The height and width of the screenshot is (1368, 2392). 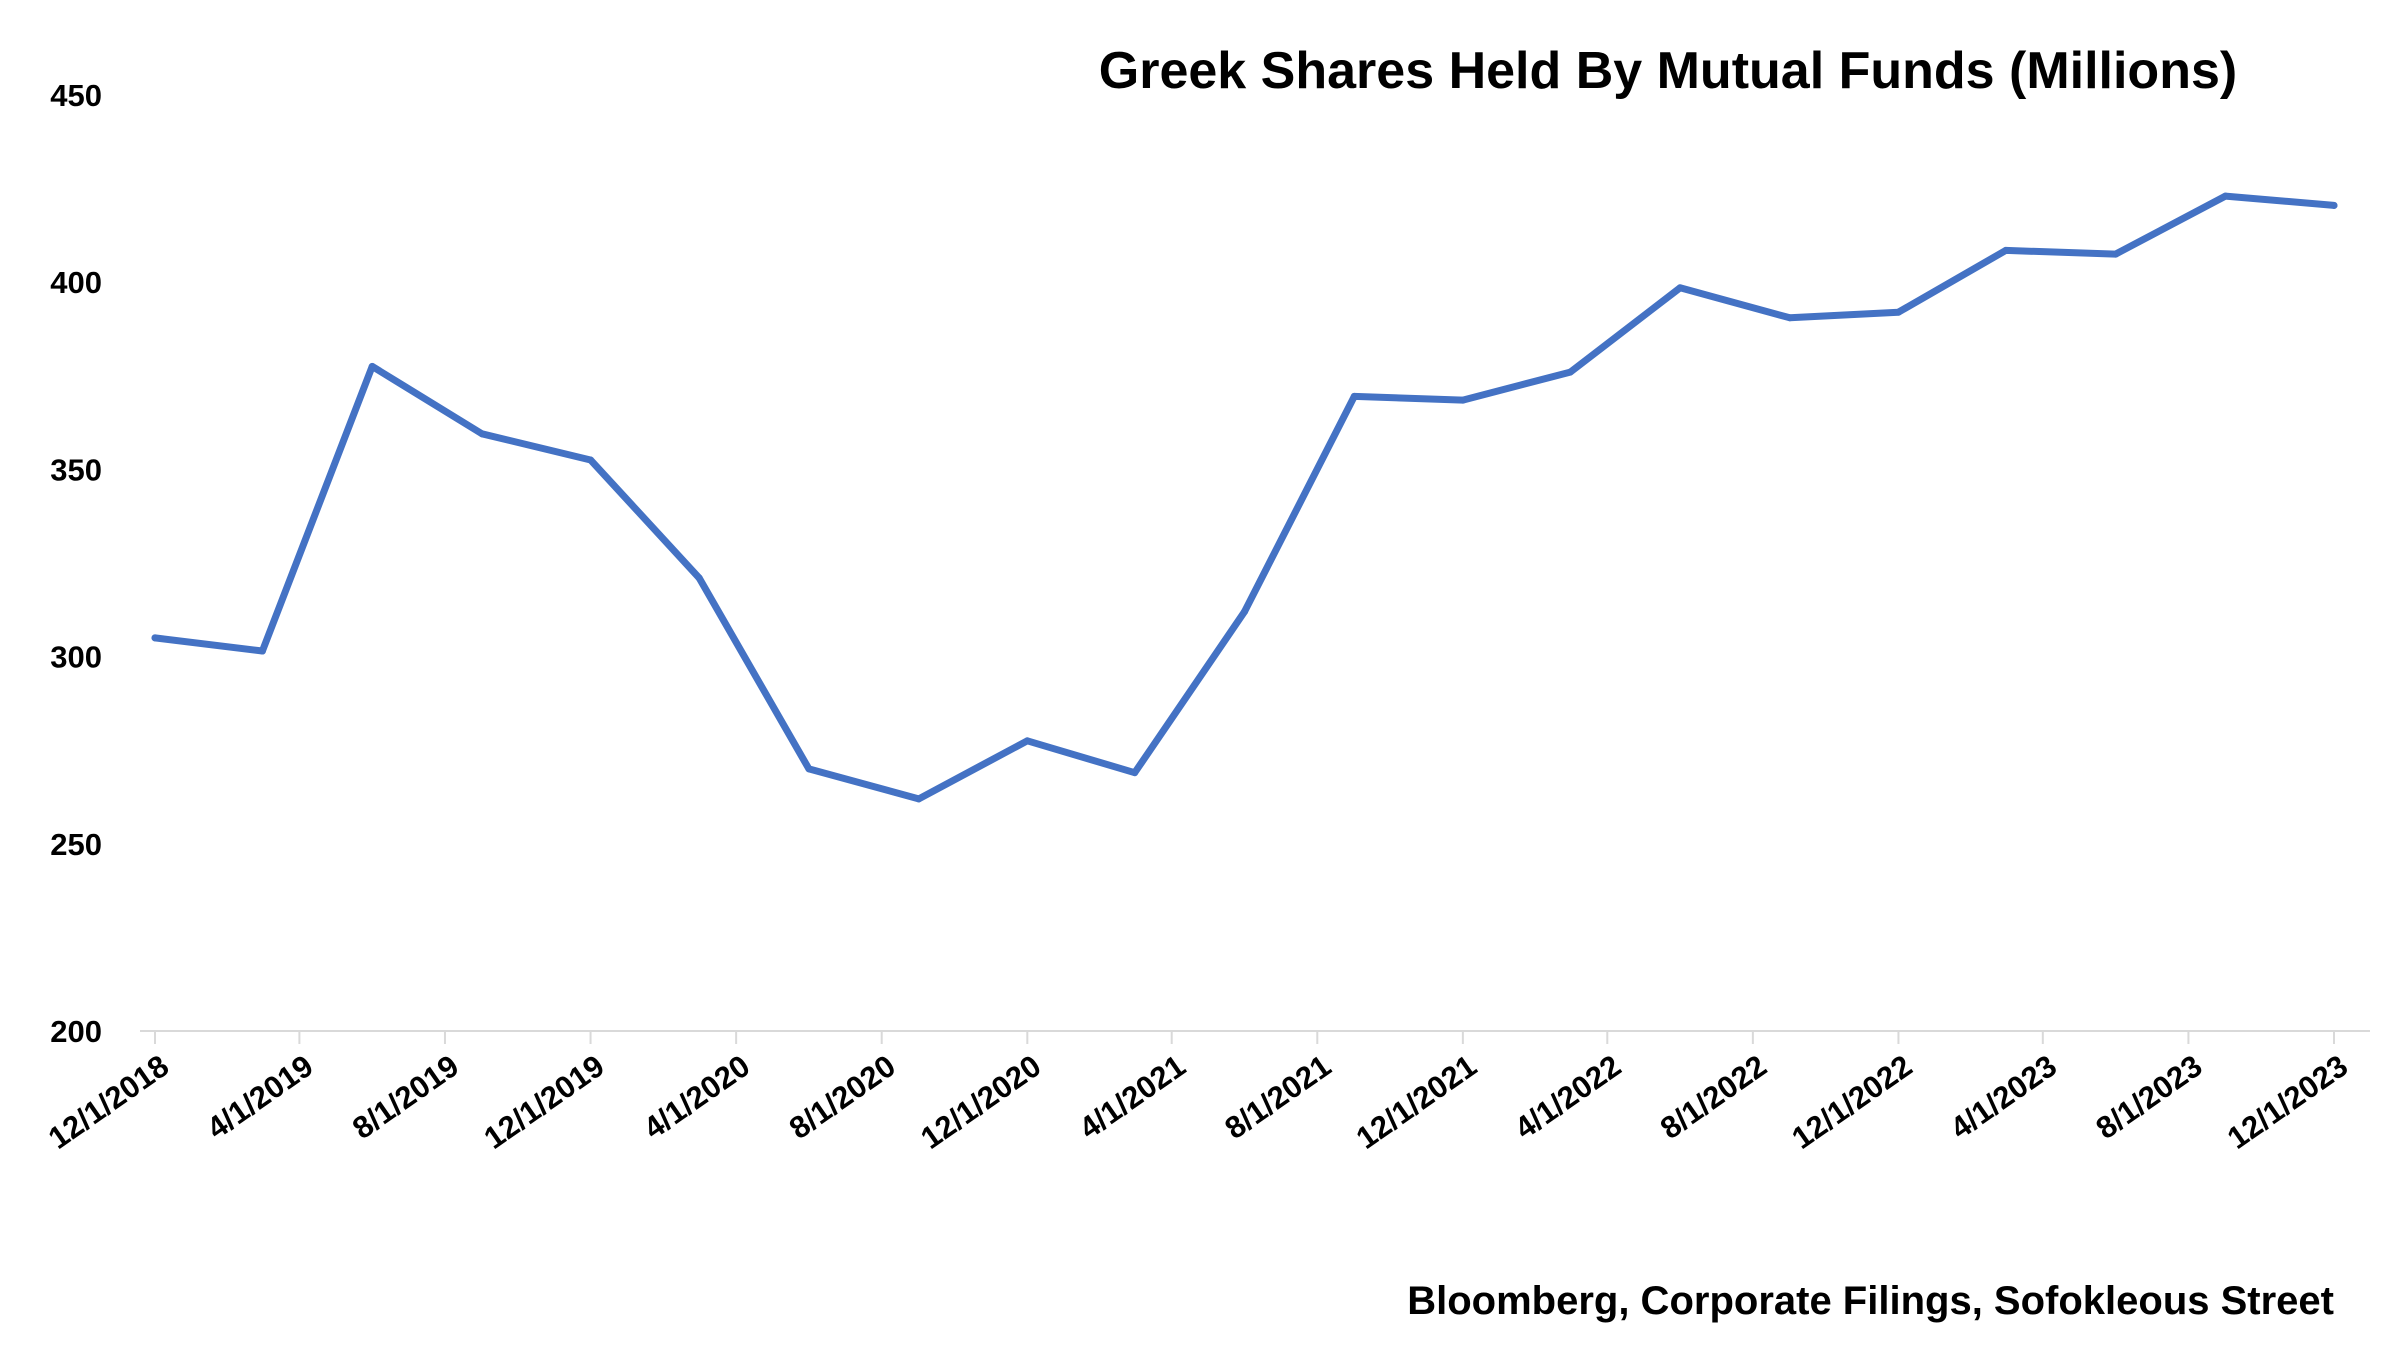 I want to click on x-tick-label: 12/1/2023, so click(x=2287, y=1102).